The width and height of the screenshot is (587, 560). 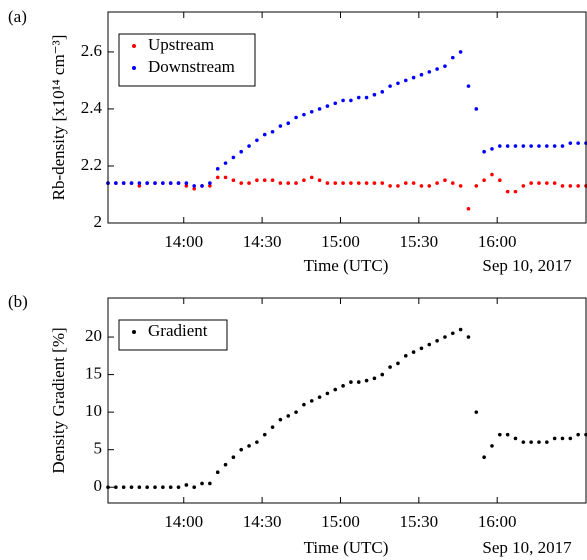 I want to click on x-tick-label: 16:00, so click(x=497, y=241).